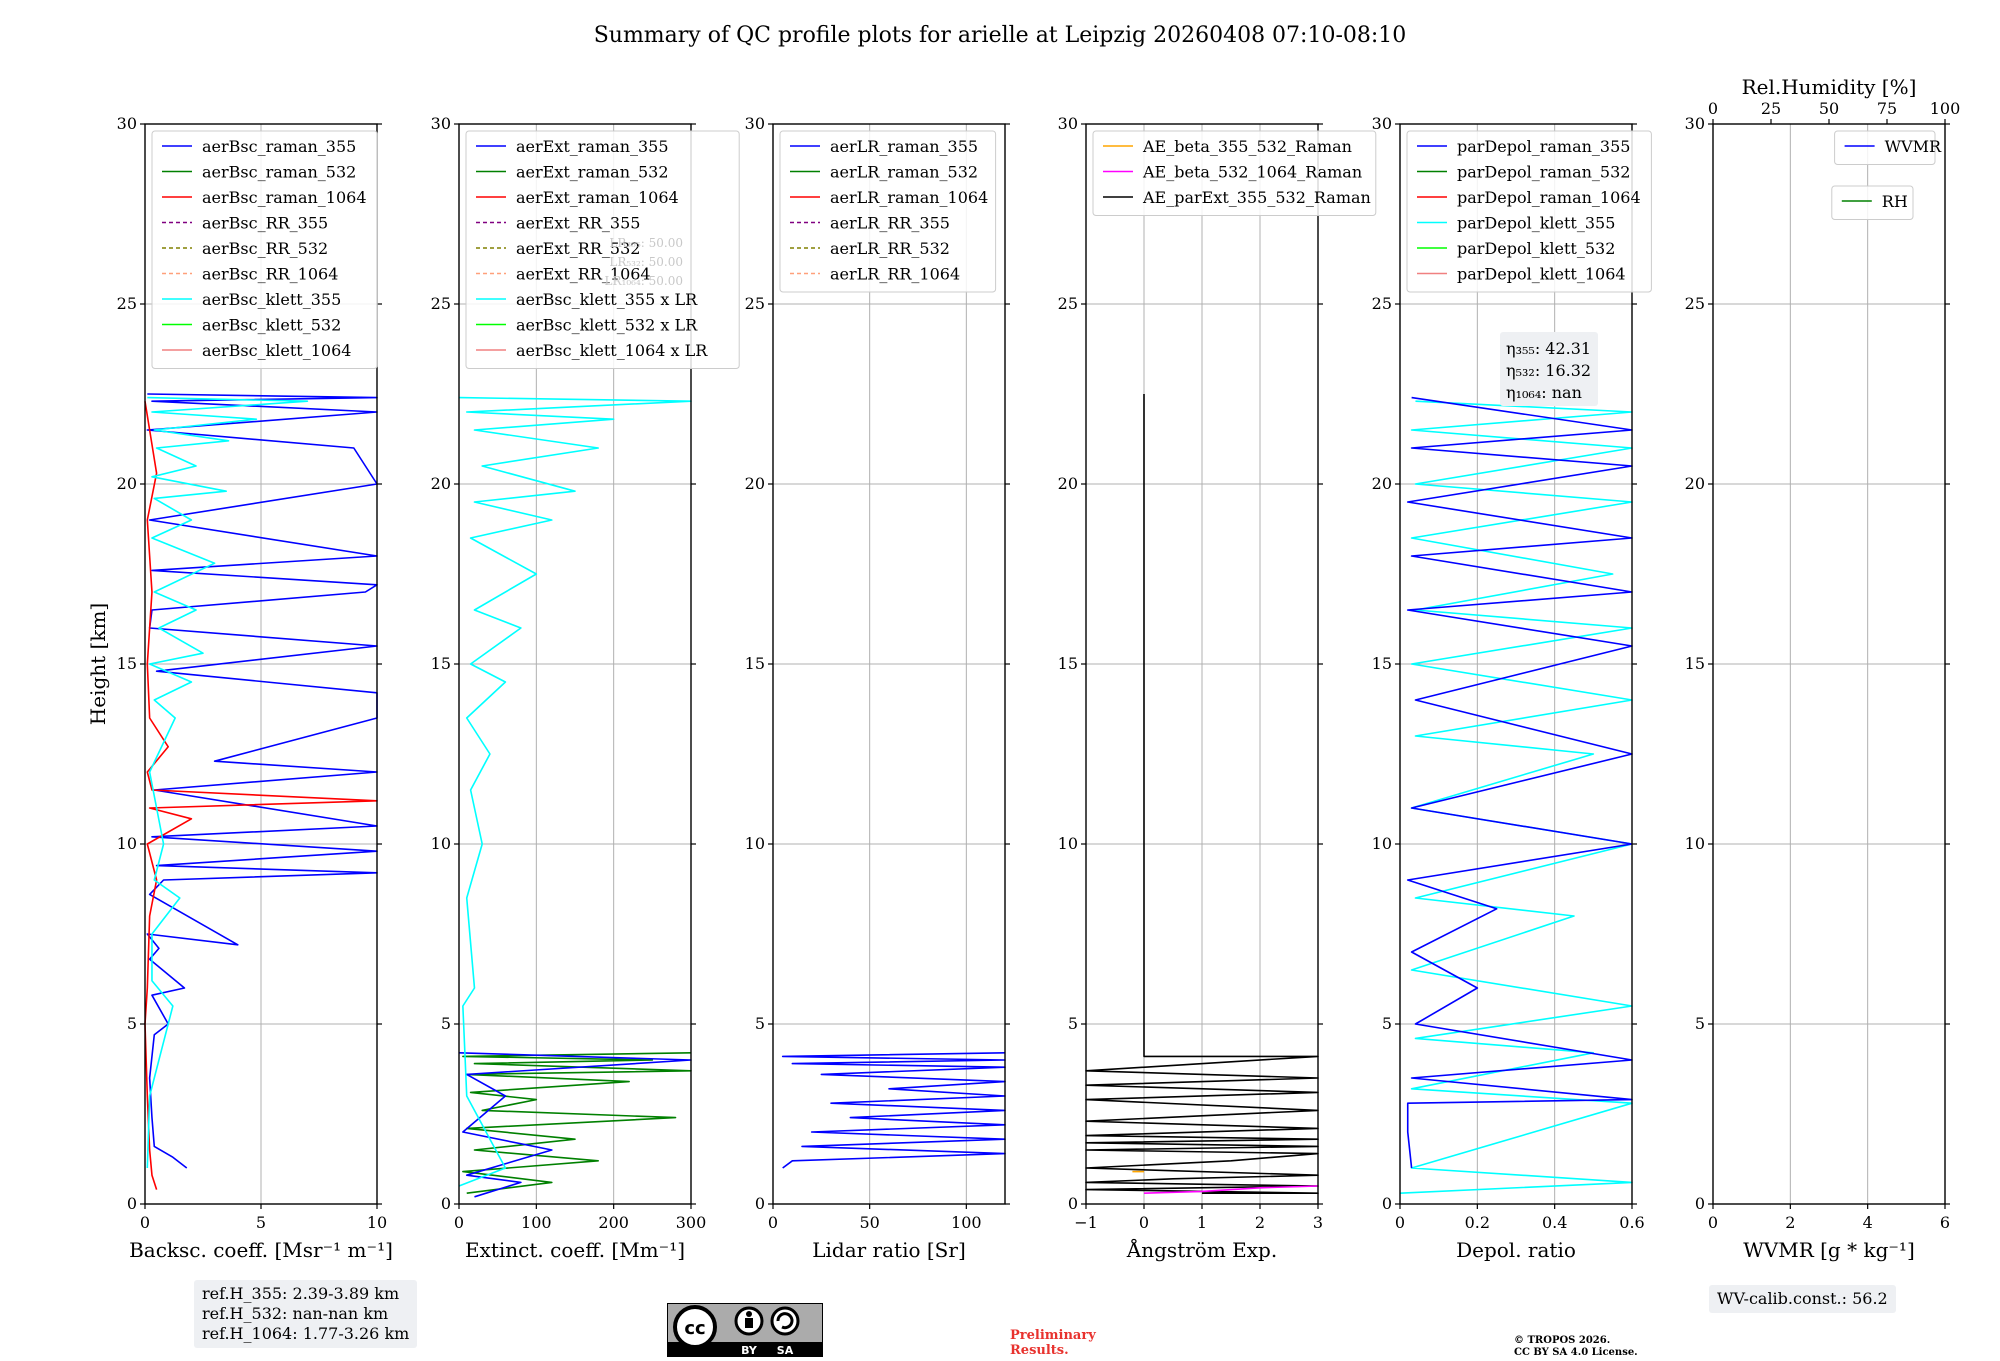 This screenshot has width=2000, height=1361. What do you see at coordinates (270, 274) in the screenshot?
I see `legend-label: aerBsc_RR_1064` at bounding box center [270, 274].